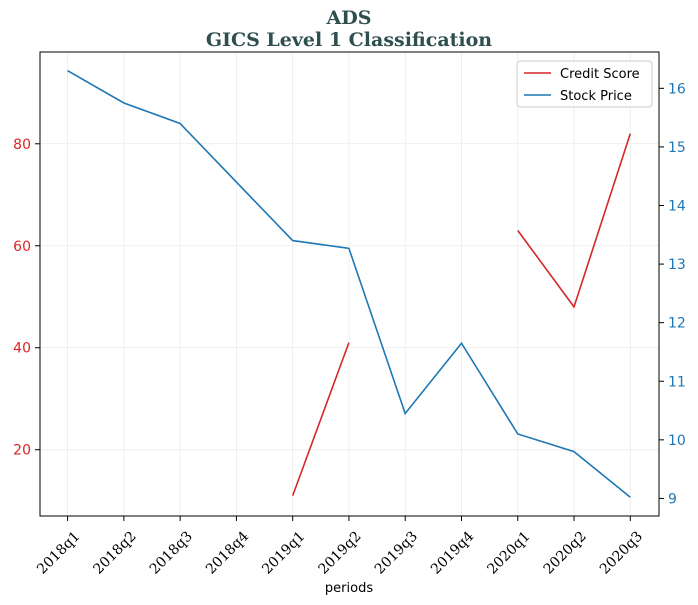 The image size is (698, 605). What do you see at coordinates (672, 499) in the screenshot?
I see `right-tick-label: 9` at bounding box center [672, 499].